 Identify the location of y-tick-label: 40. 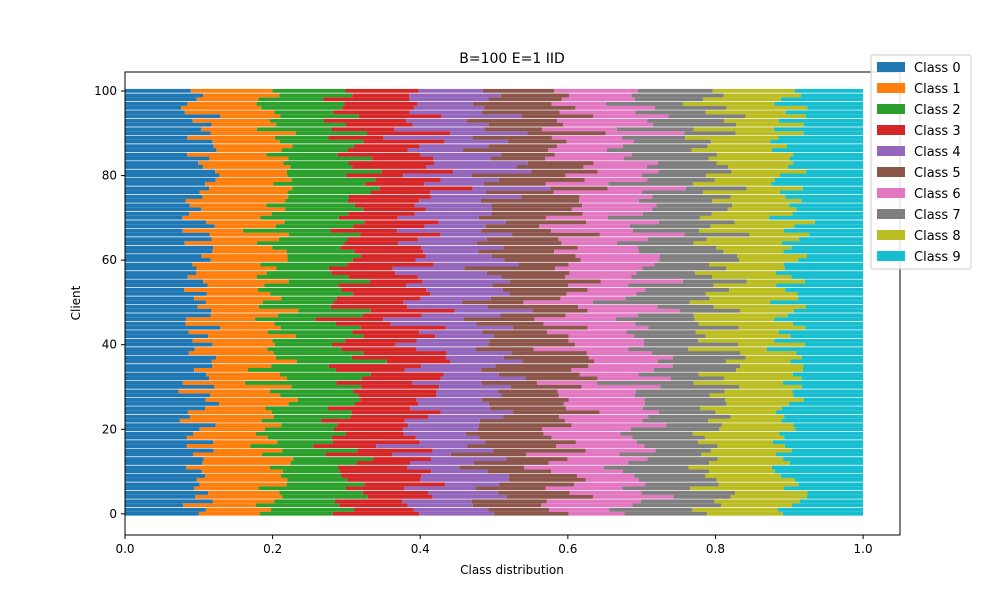
(109, 345).